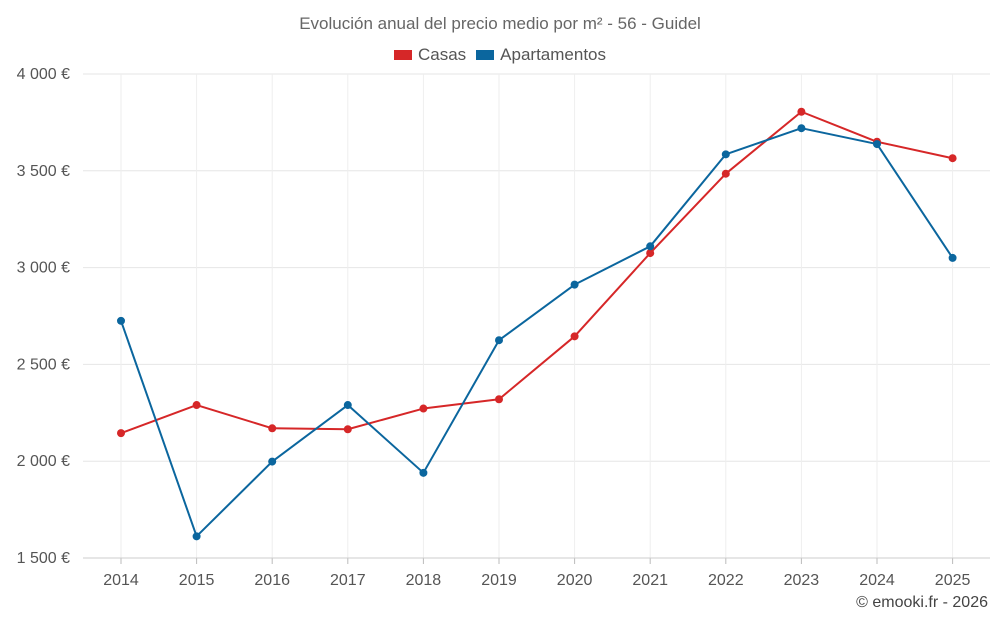  What do you see at coordinates (877, 580) in the screenshot?
I see `x-tick-label: 2024` at bounding box center [877, 580].